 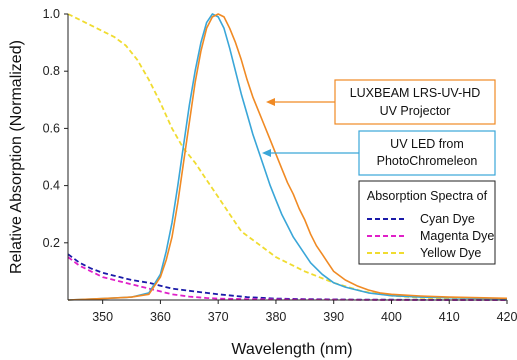 What do you see at coordinates (457, 236) in the screenshot?
I see `legend-label-magenta: Magenta Dye` at bounding box center [457, 236].